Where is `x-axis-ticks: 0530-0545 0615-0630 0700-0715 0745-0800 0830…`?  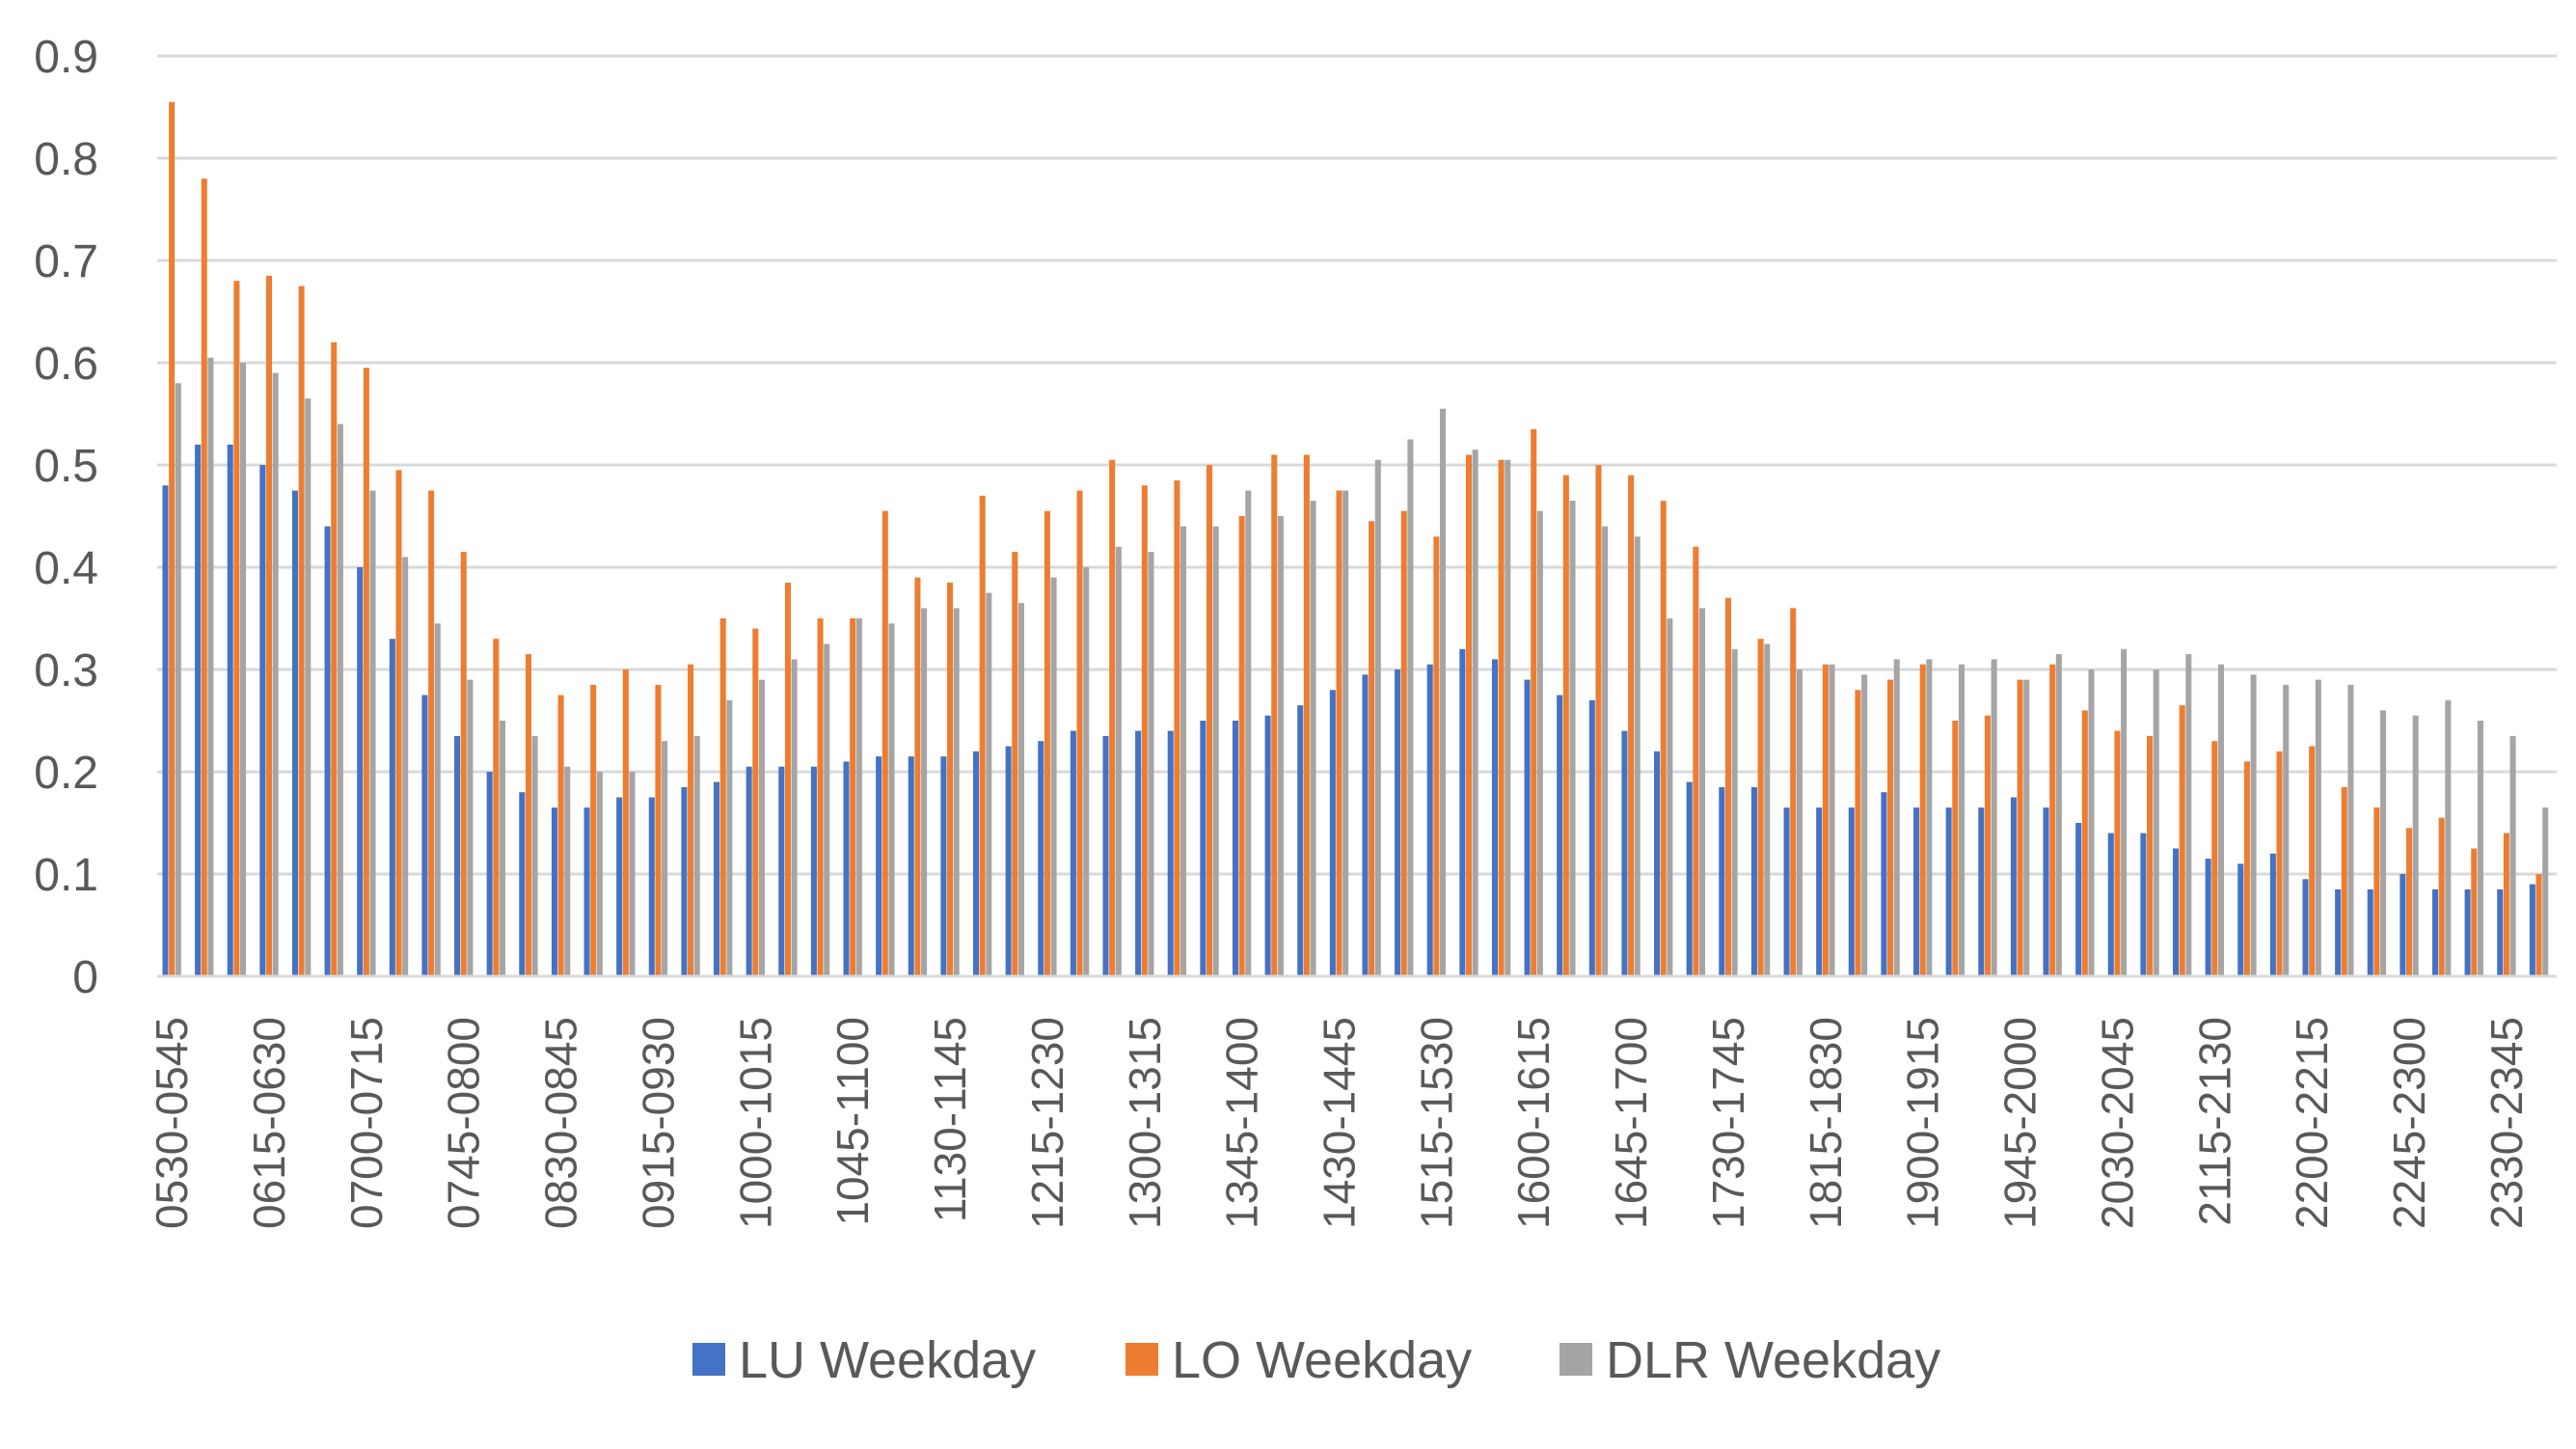
x-axis-ticks: 0530-0545 0615-0630 0700-0715 0745-0800 0830… is located at coordinates (1339, 1123).